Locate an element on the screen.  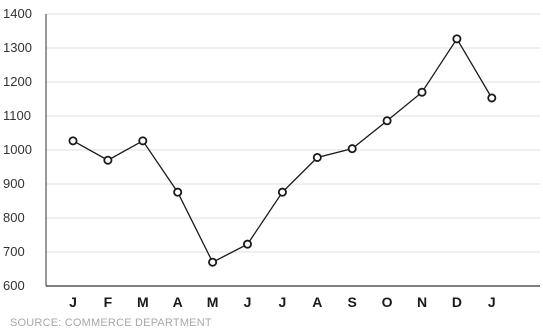
source-note: SOURCE: COMMERCE DEPARTMENT is located at coordinates (111, 323).